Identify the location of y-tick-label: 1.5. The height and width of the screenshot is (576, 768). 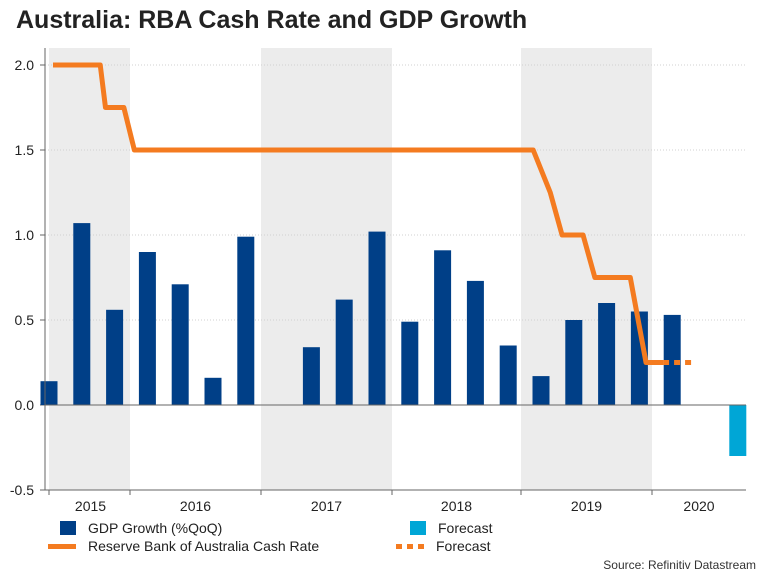
(25, 150).